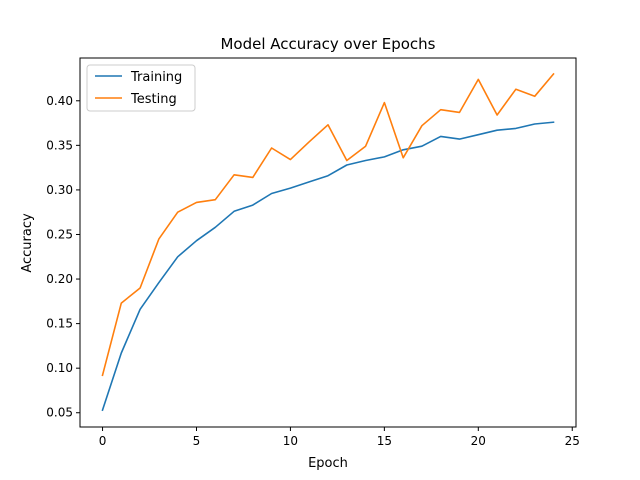  I want to click on y-tick-label: 0.20, so click(59, 279).